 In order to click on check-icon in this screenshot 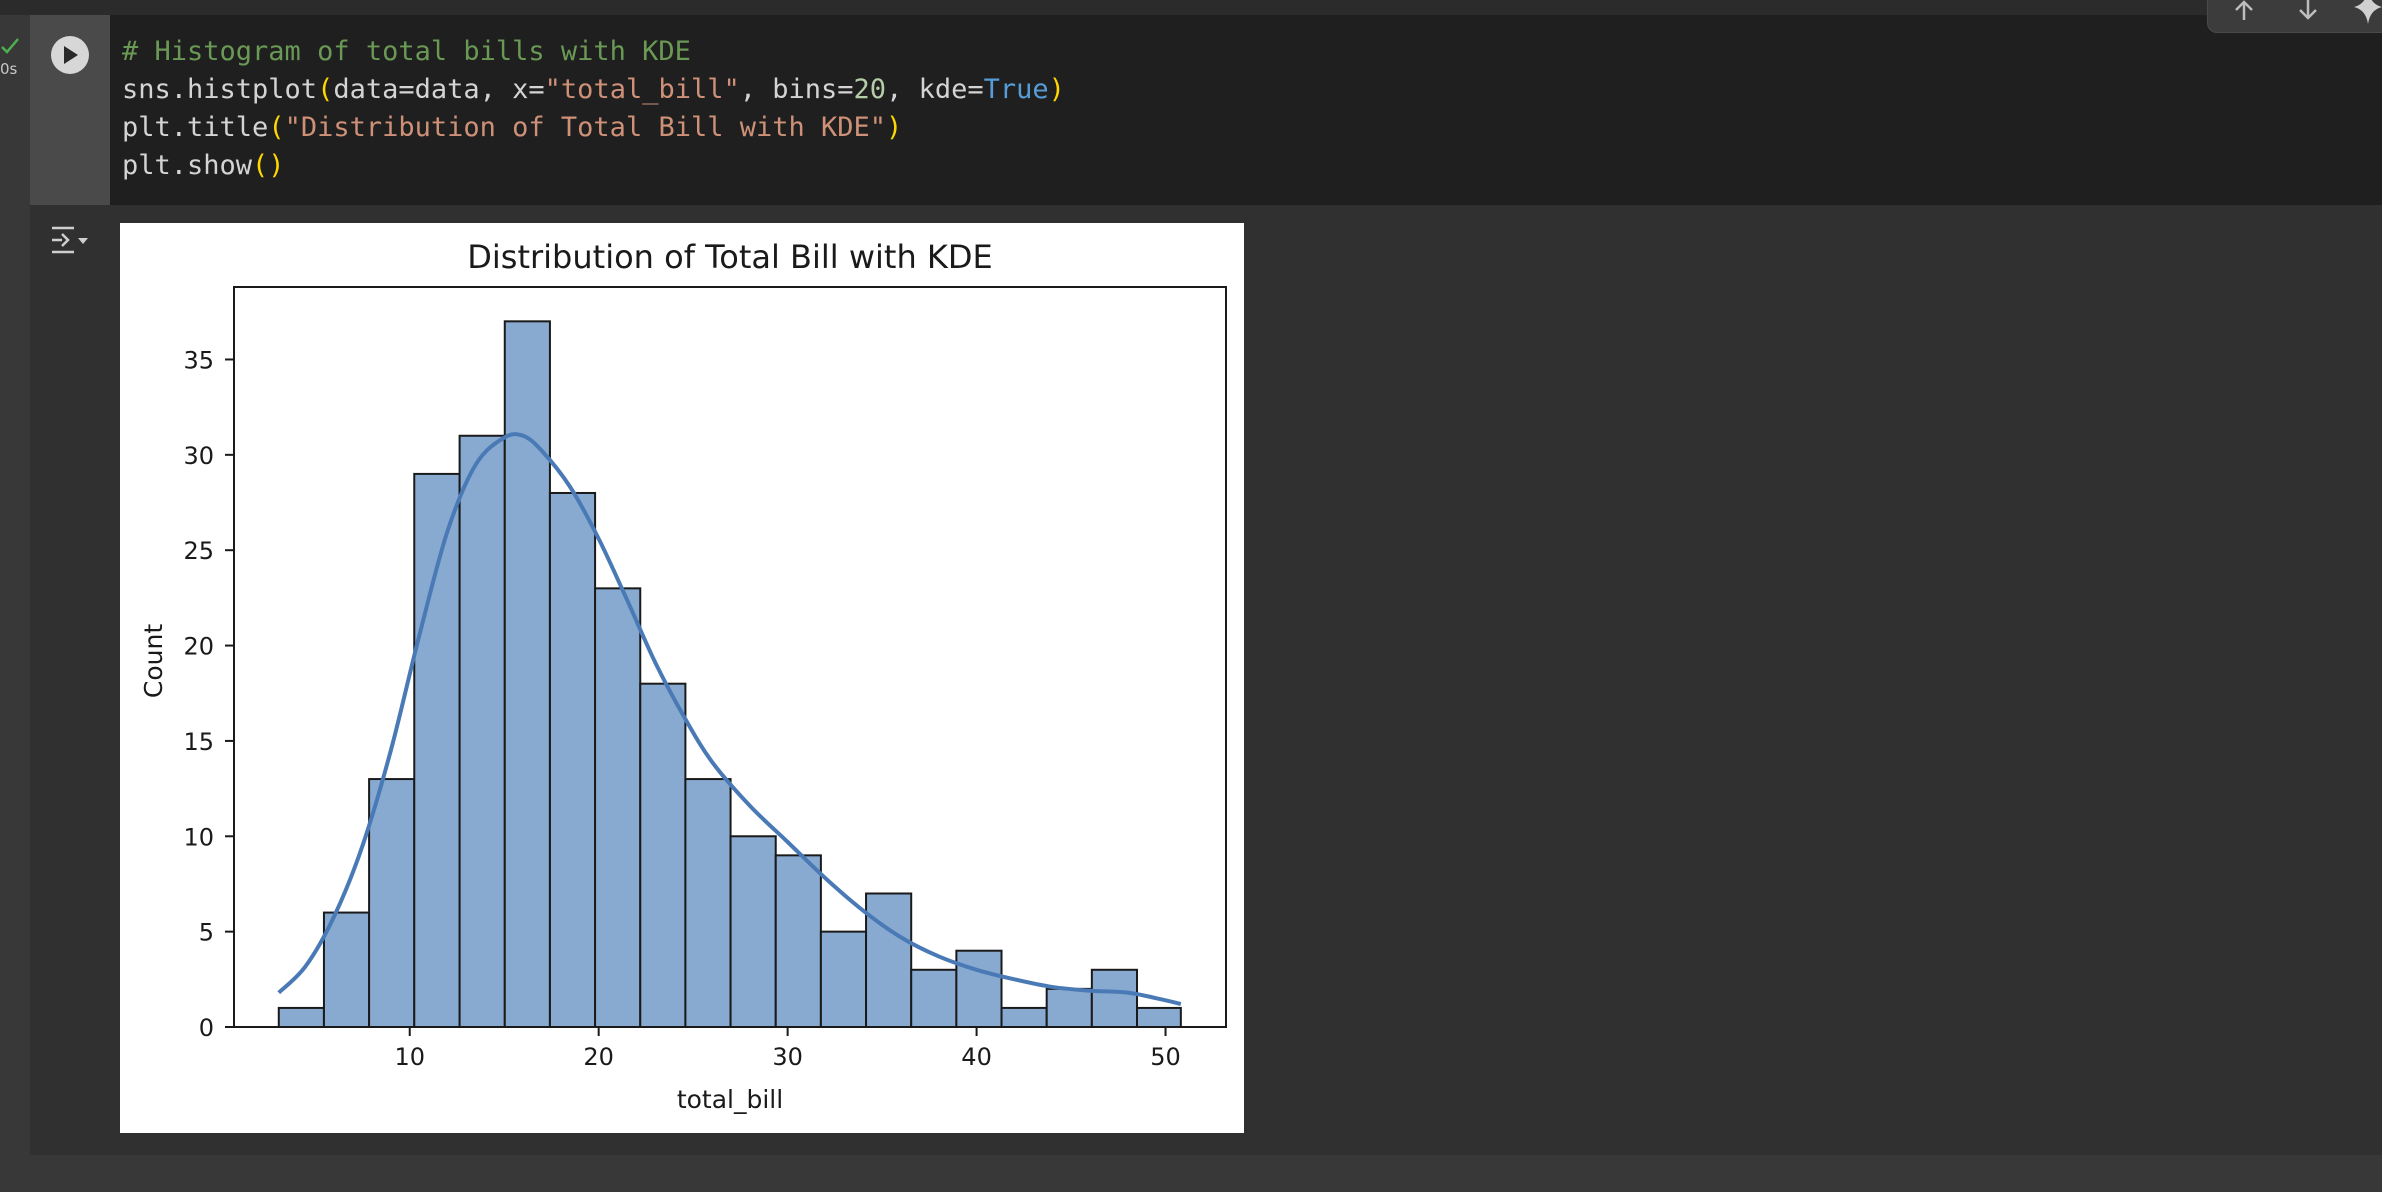, I will do `click(10, 46)`.